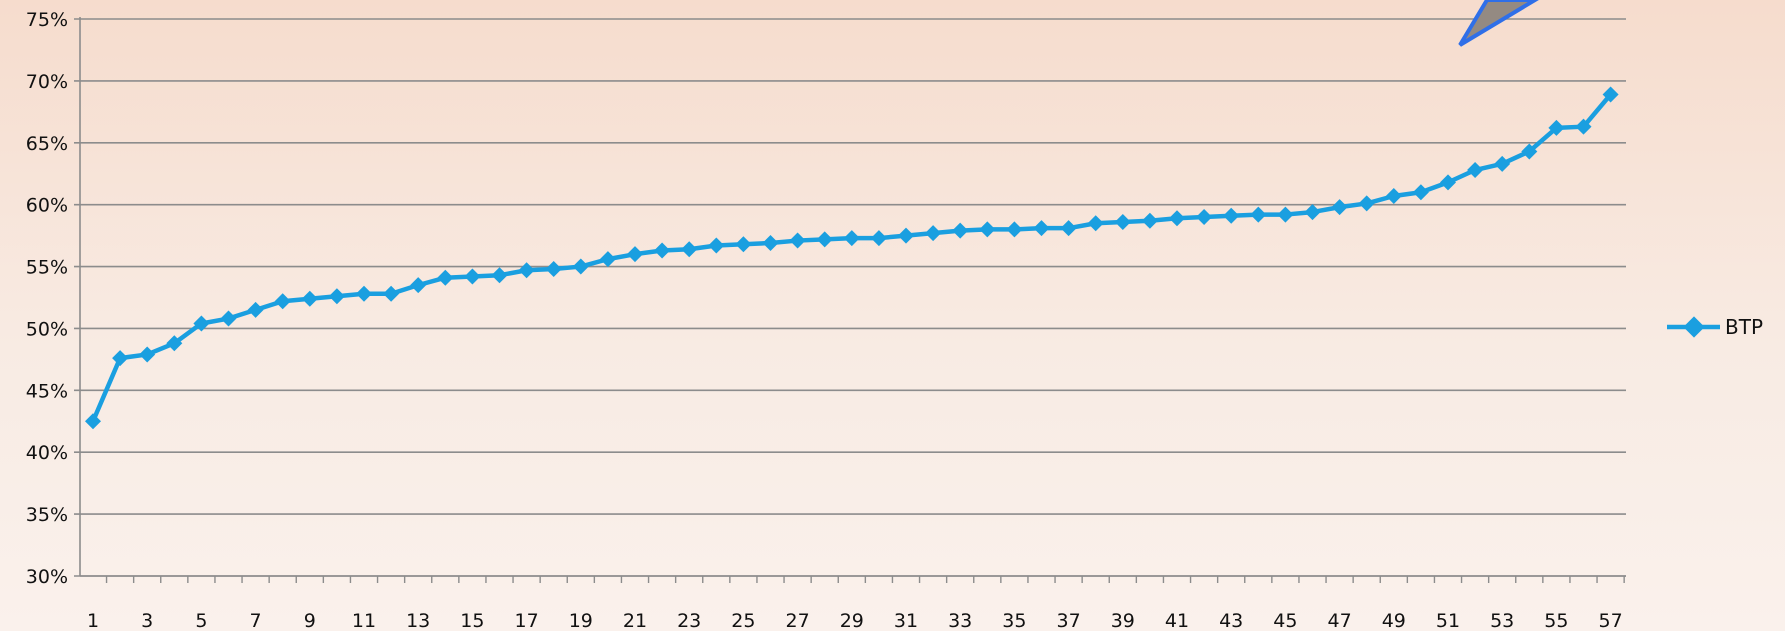  I want to click on y-tick-label: 35%, so click(47, 515).